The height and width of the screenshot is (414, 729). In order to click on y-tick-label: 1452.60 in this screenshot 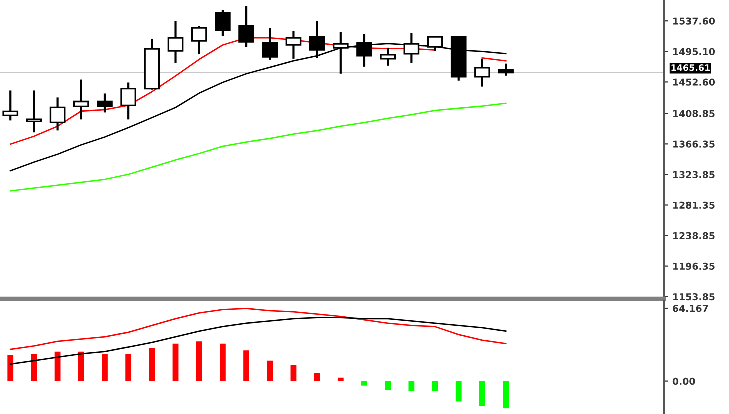, I will do `click(695, 82)`.